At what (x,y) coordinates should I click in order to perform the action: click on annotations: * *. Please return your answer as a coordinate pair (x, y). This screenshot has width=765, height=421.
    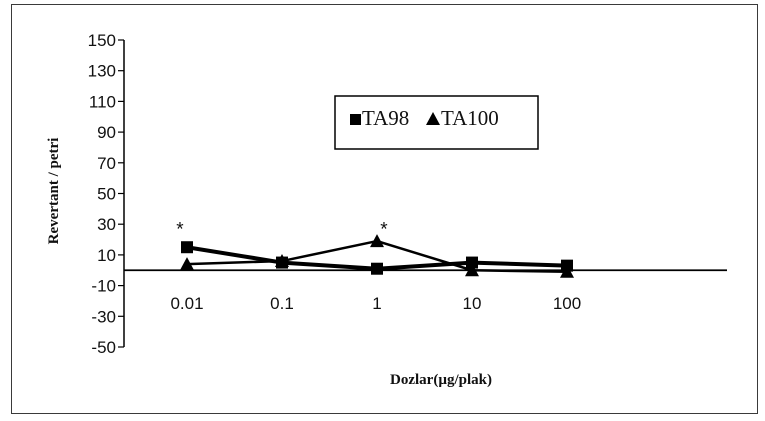
    Looking at the image, I should click on (282, 229).